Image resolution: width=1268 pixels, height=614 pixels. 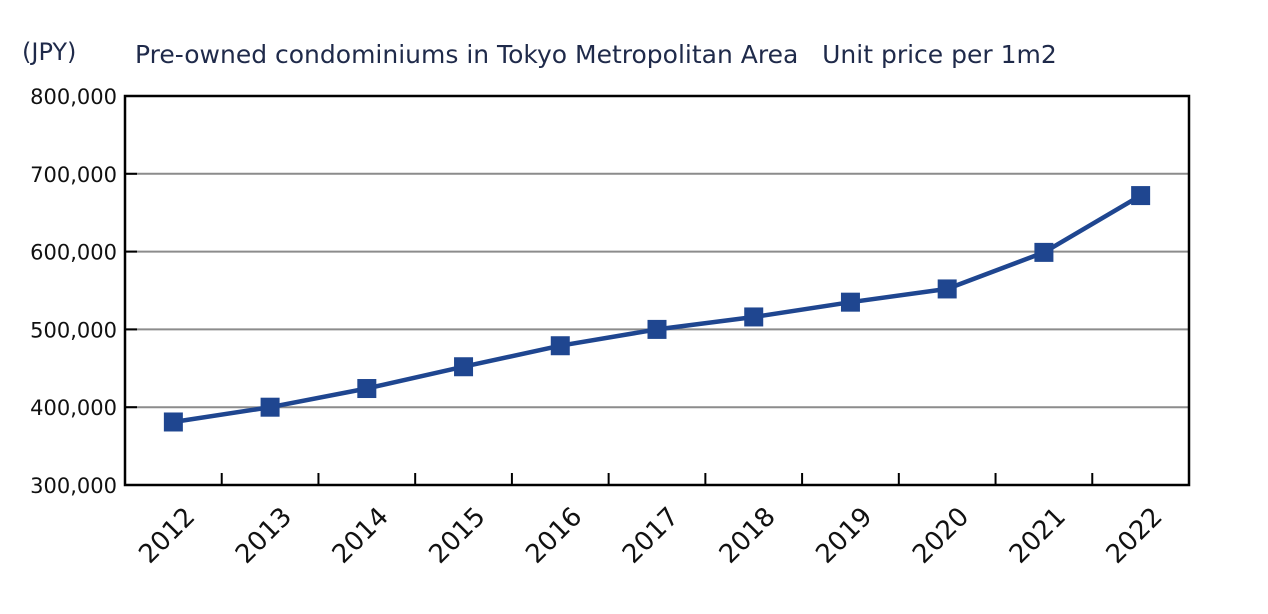 I want to click on x-tick-label: 2015, so click(x=458, y=536).